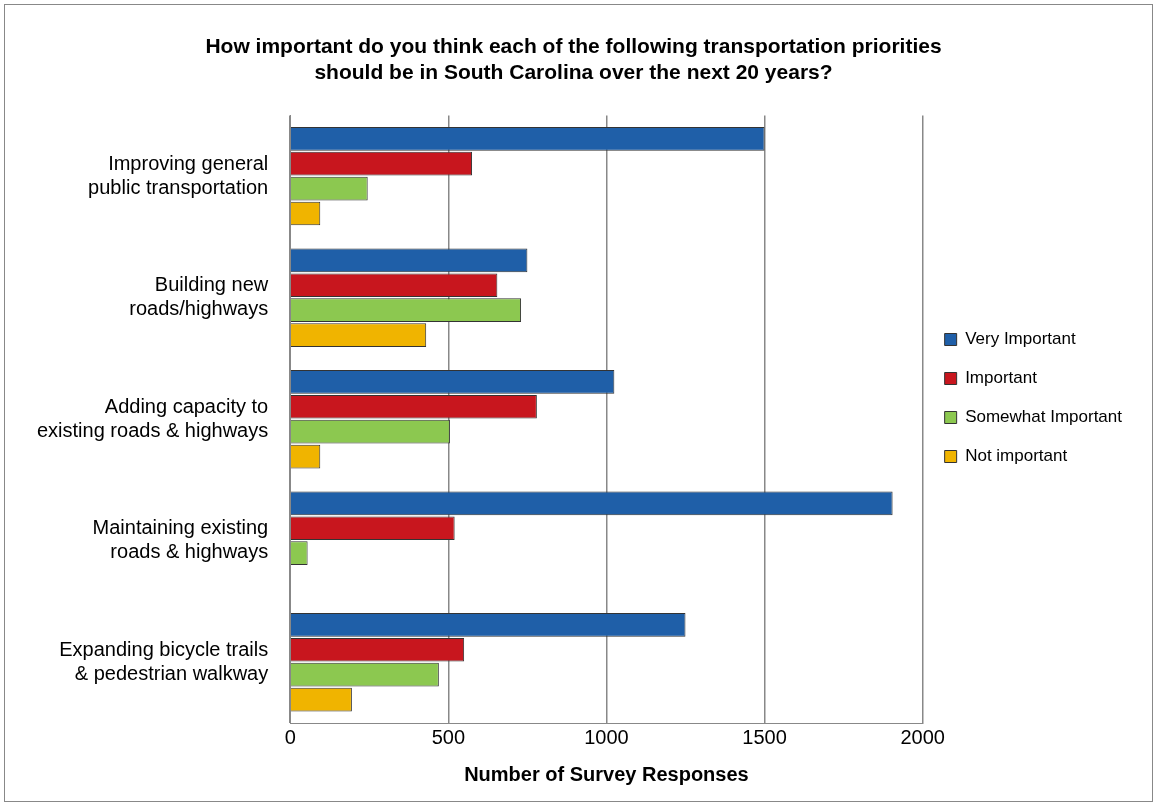  What do you see at coordinates (1020, 339) in the screenshot?
I see `legend-label: Very Important` at bounding box center [1020, 339].